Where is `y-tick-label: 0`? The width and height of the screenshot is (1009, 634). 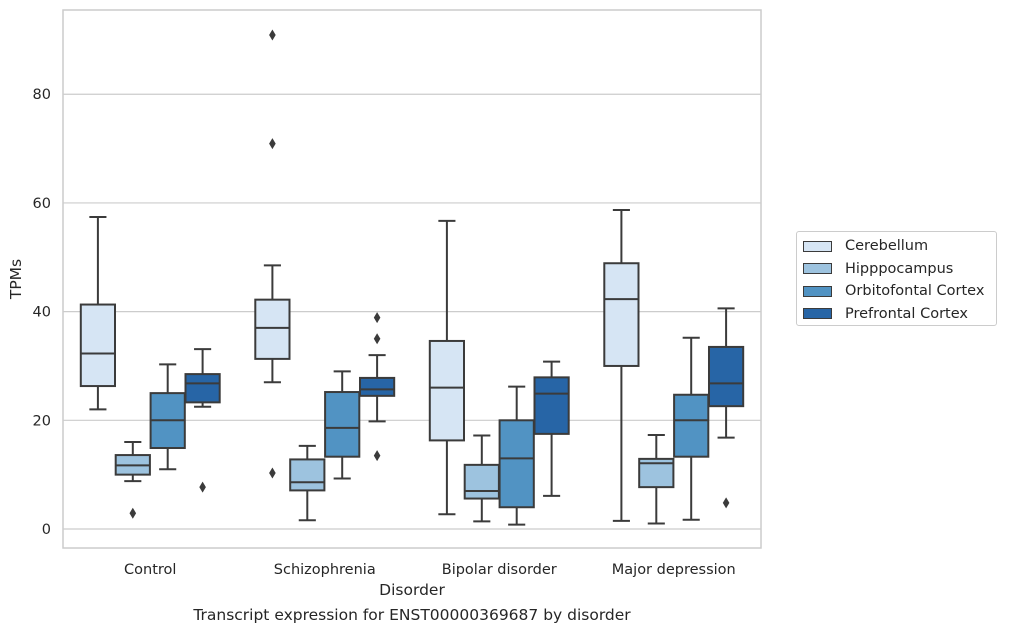 y-tick-label: 0 is located at coordinates (46, 530).